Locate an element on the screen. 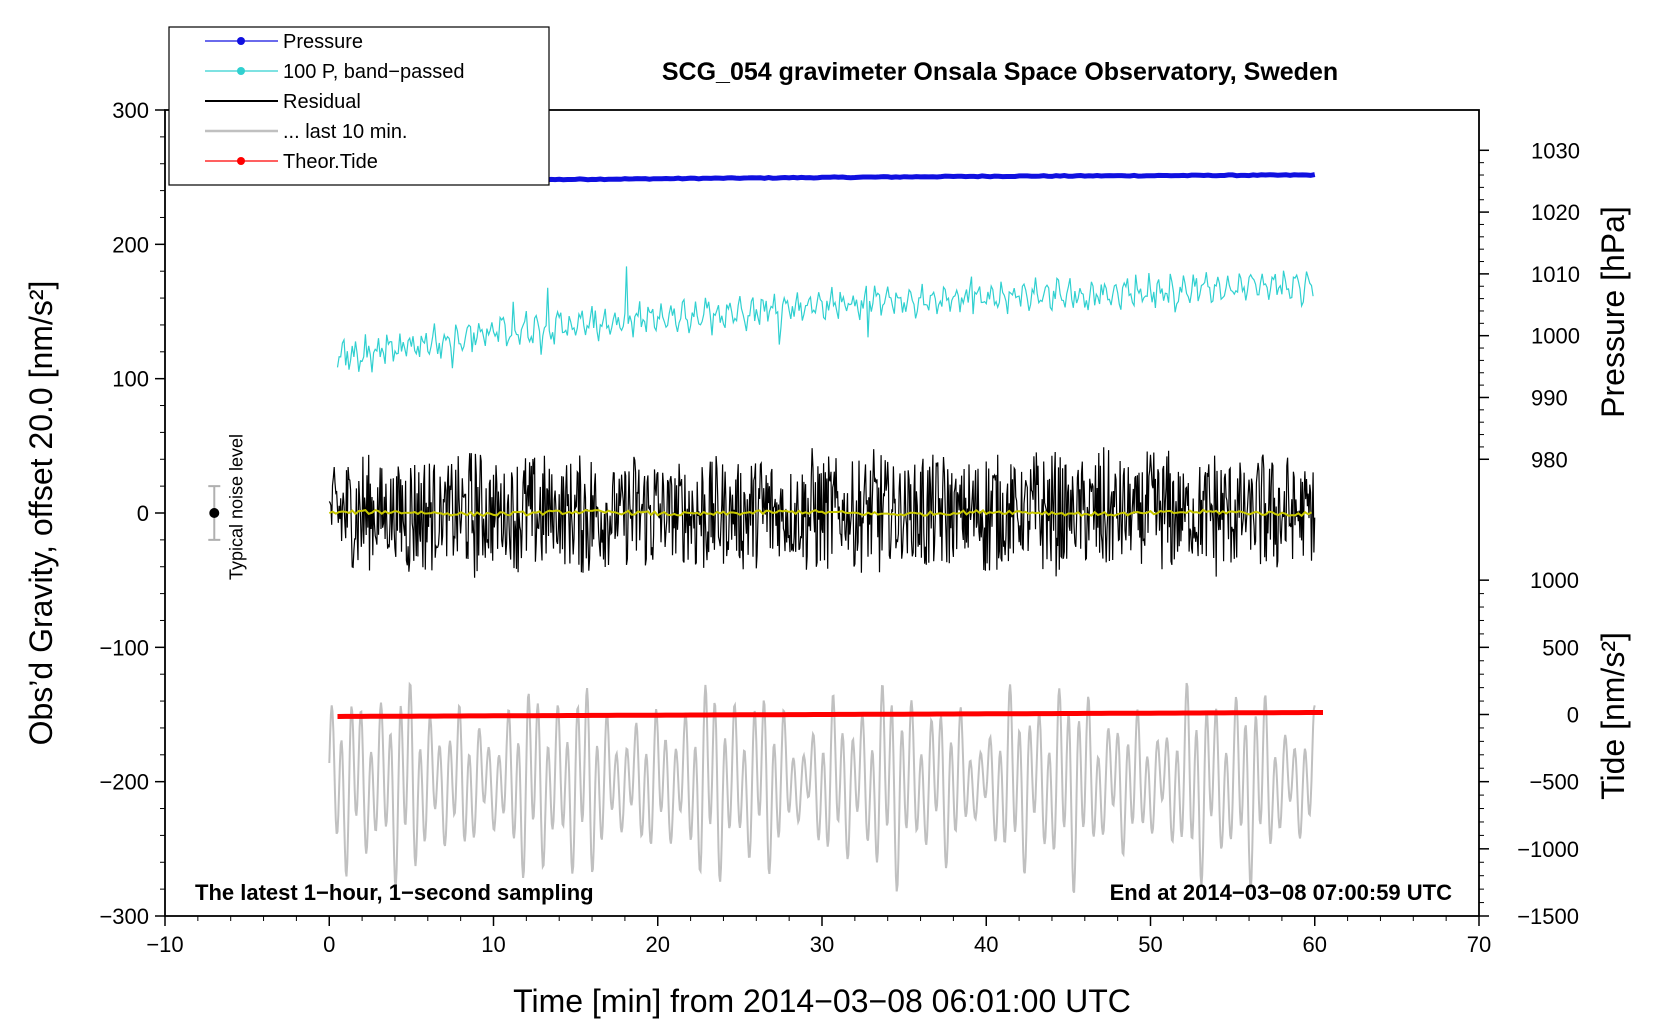 This screenshot has height=1020, width=1660. x-axis-ticks: −10 0 10 20 30 40 50 60 70 is located at coordinates (818, 936).